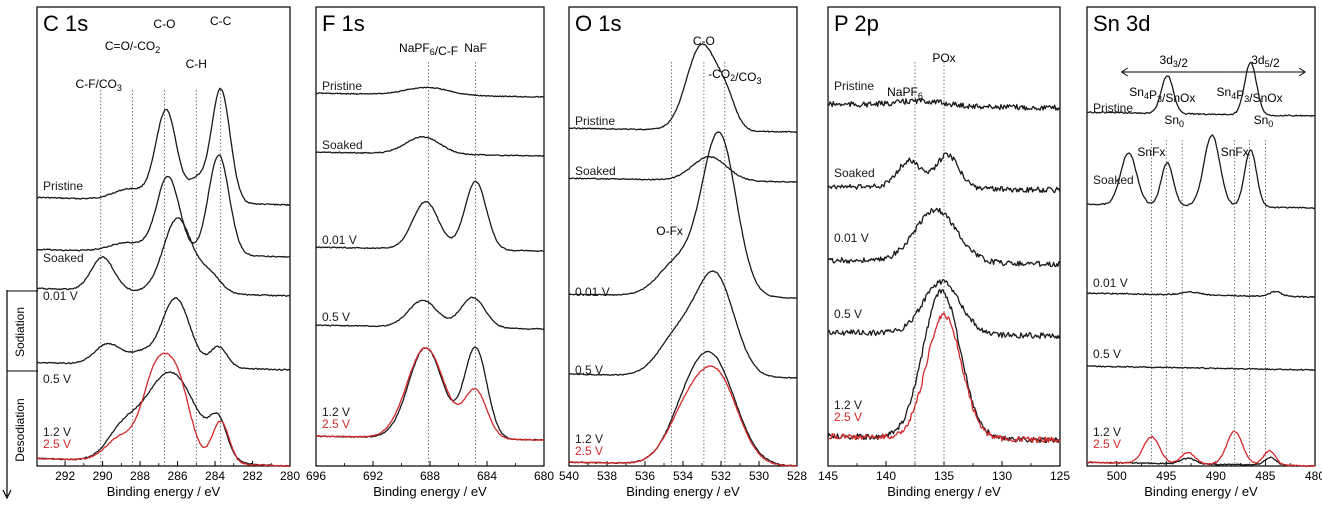  I want to click on x-tick-label: 286, so click(178, 476).